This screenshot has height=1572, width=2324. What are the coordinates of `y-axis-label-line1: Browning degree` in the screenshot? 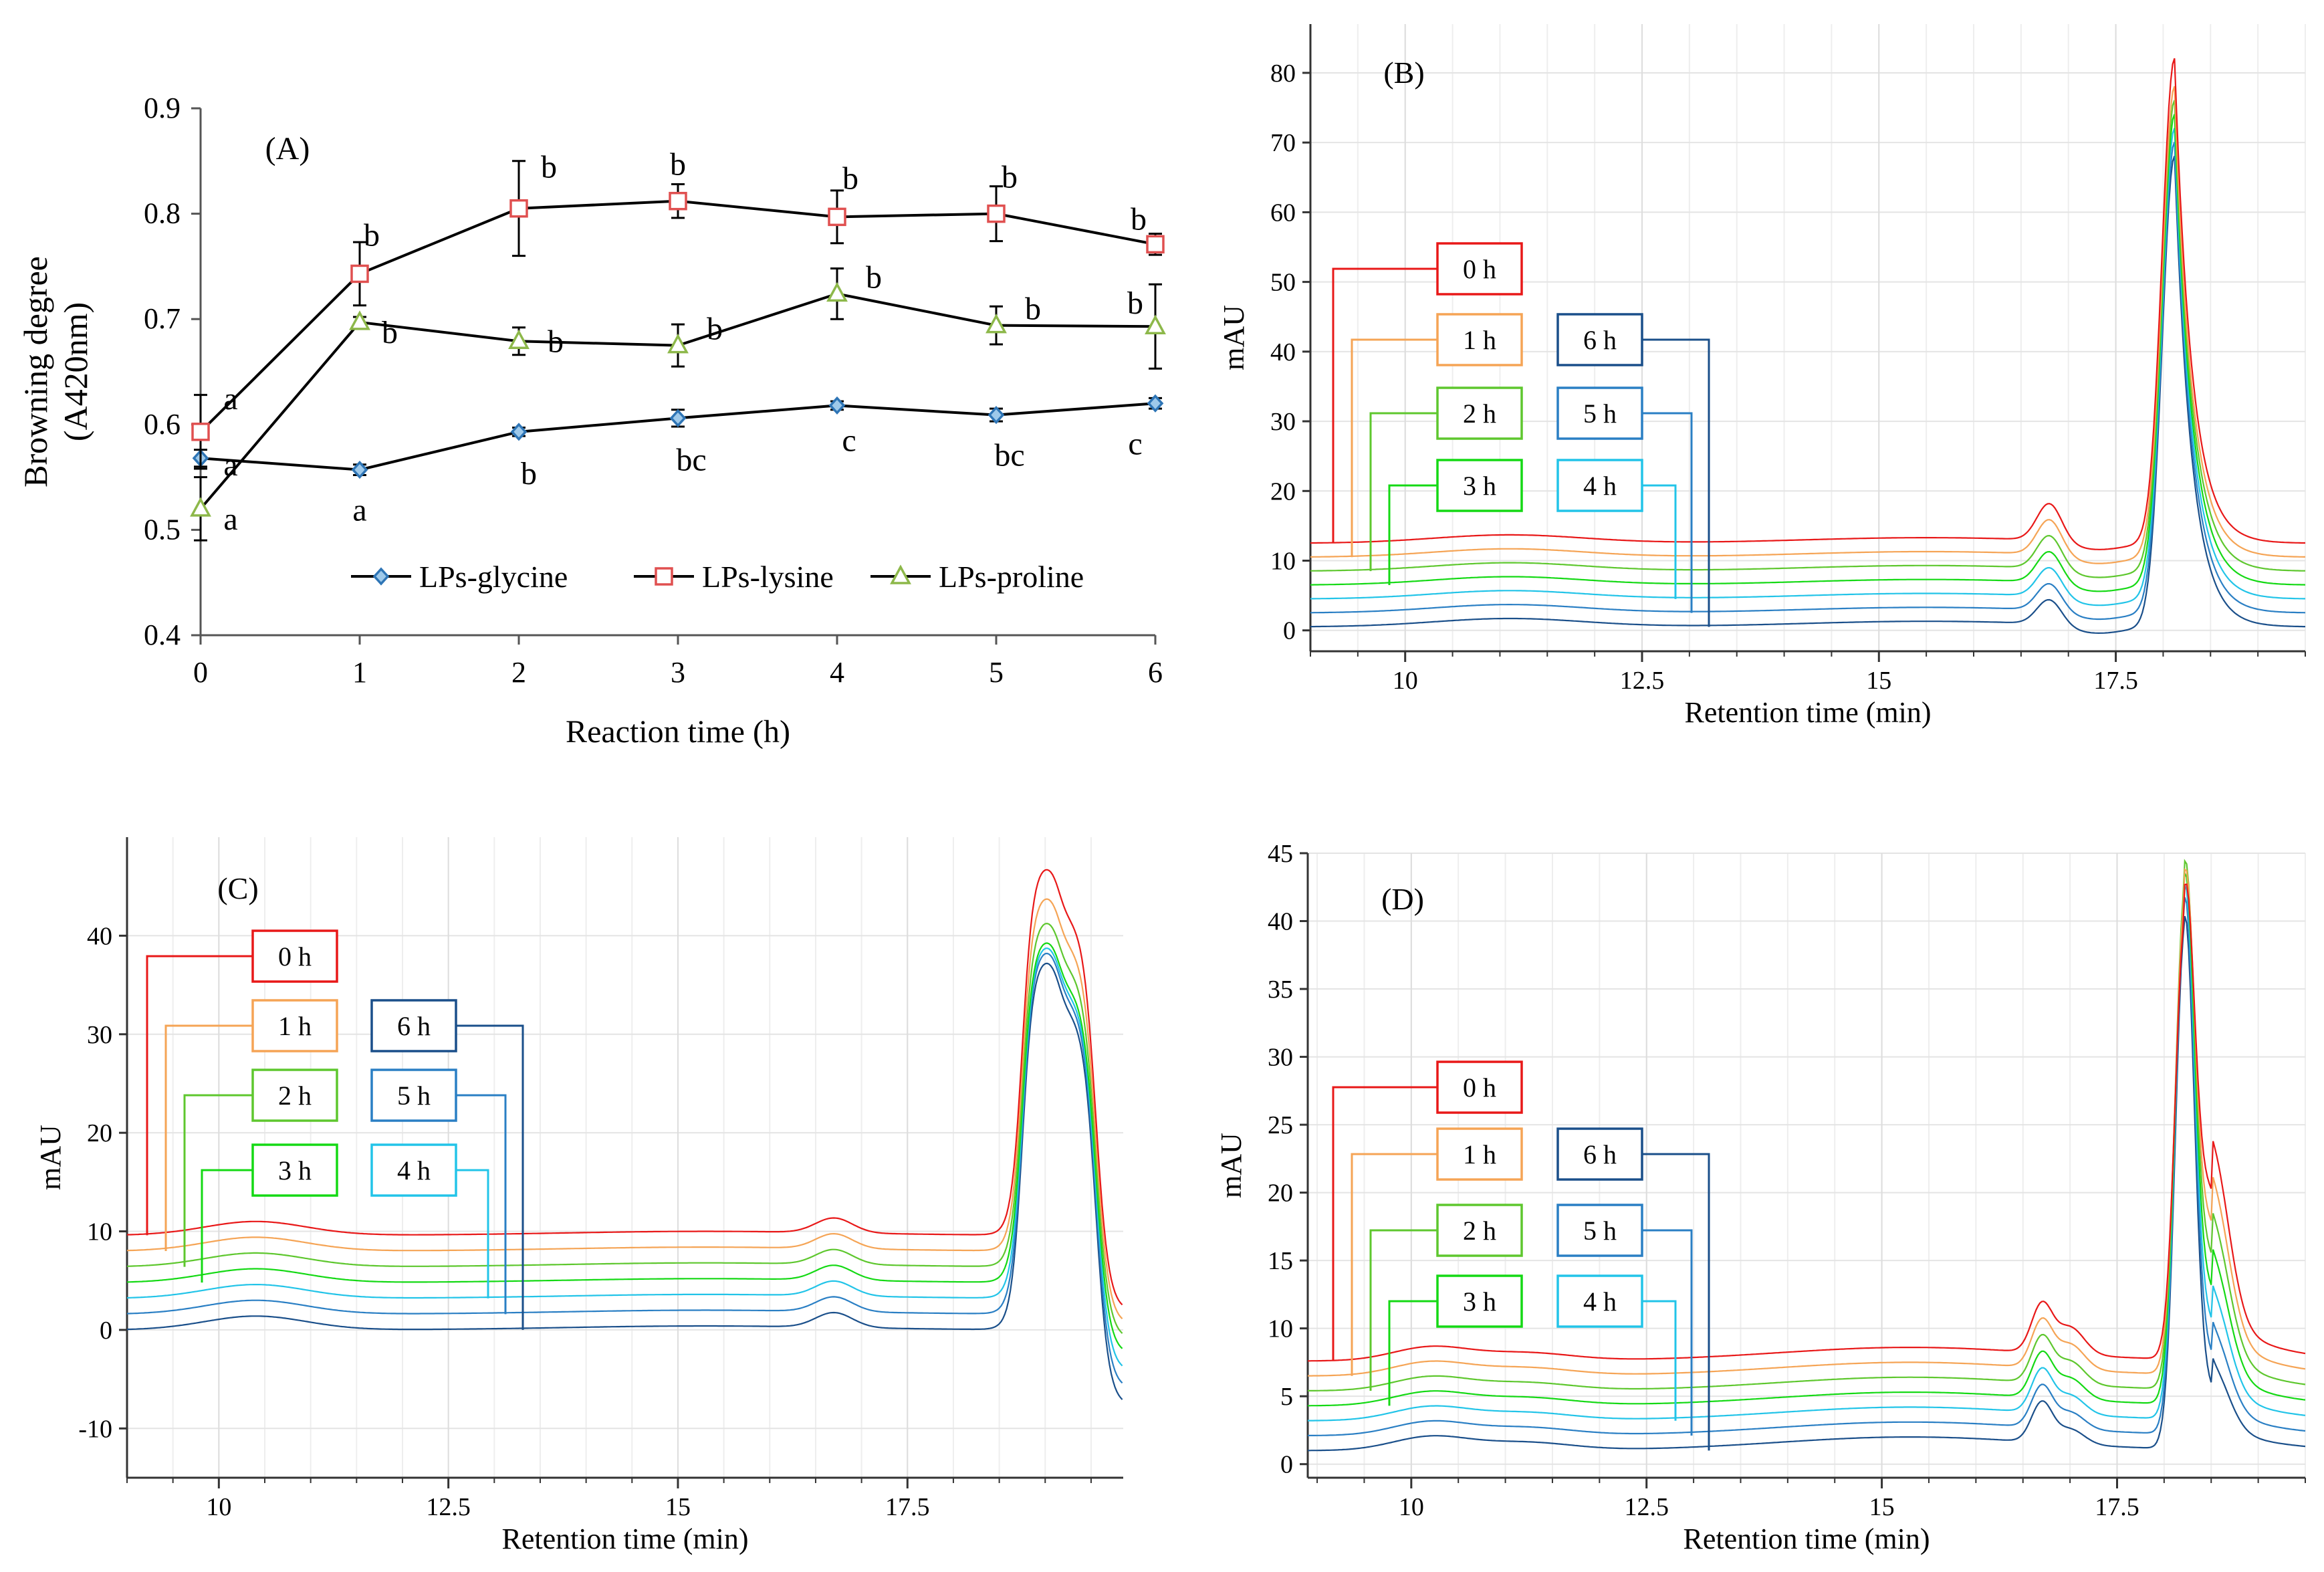 It's located at (35, 371).